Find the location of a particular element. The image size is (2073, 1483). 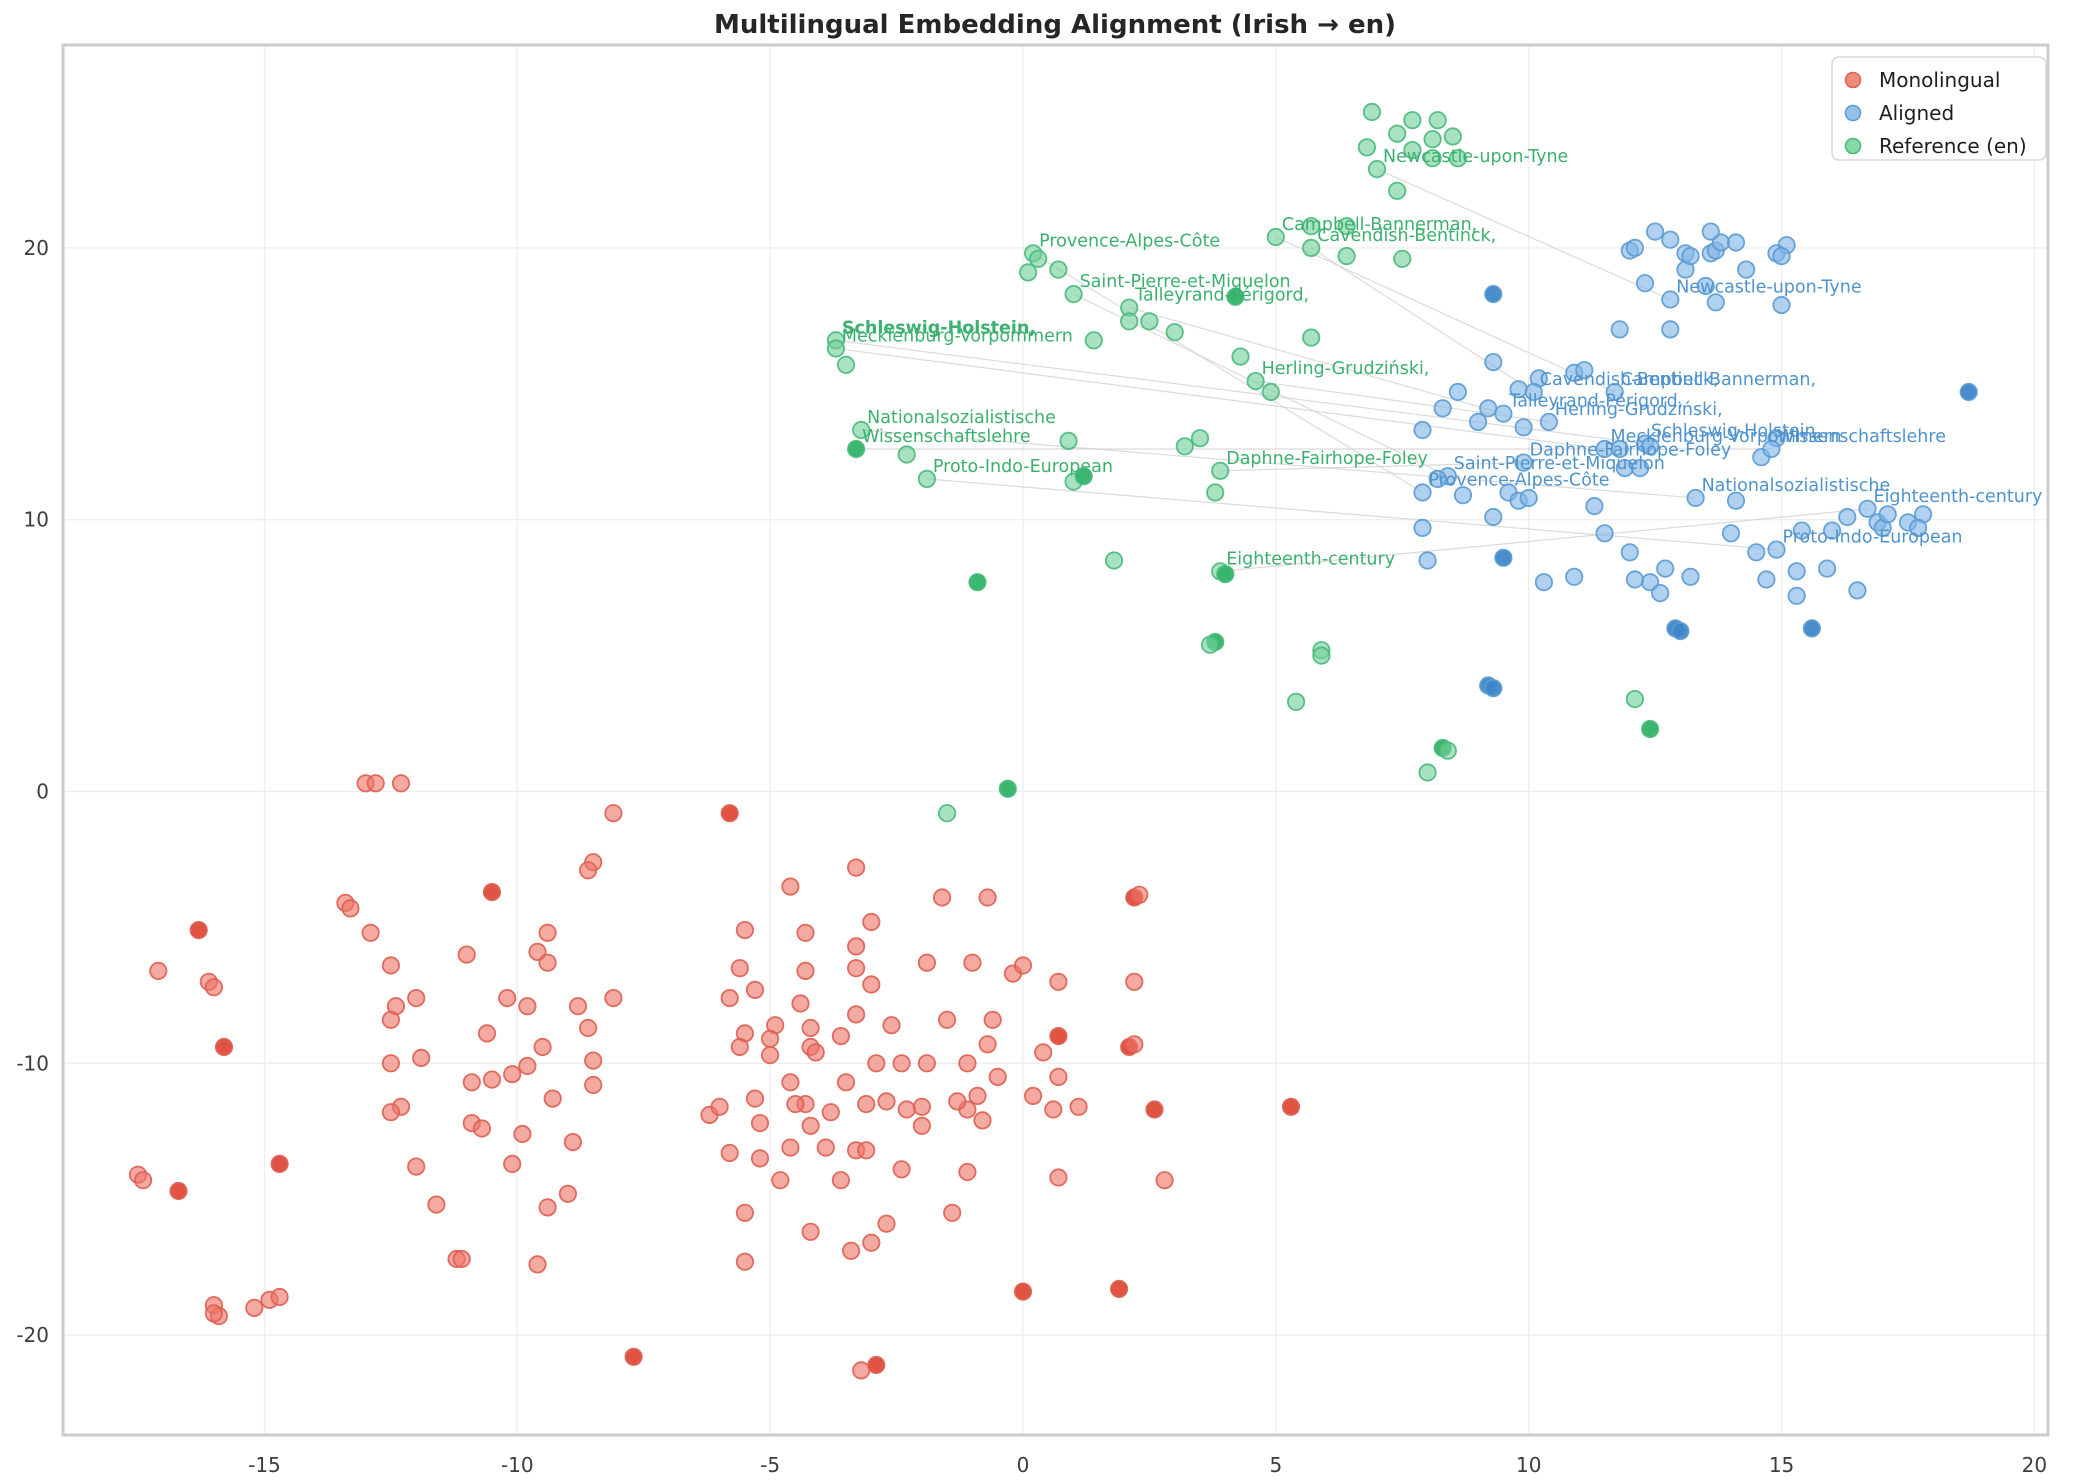

point-label-reference: Newcastle-upon-Tyne is located at coordinates (1475, 157).